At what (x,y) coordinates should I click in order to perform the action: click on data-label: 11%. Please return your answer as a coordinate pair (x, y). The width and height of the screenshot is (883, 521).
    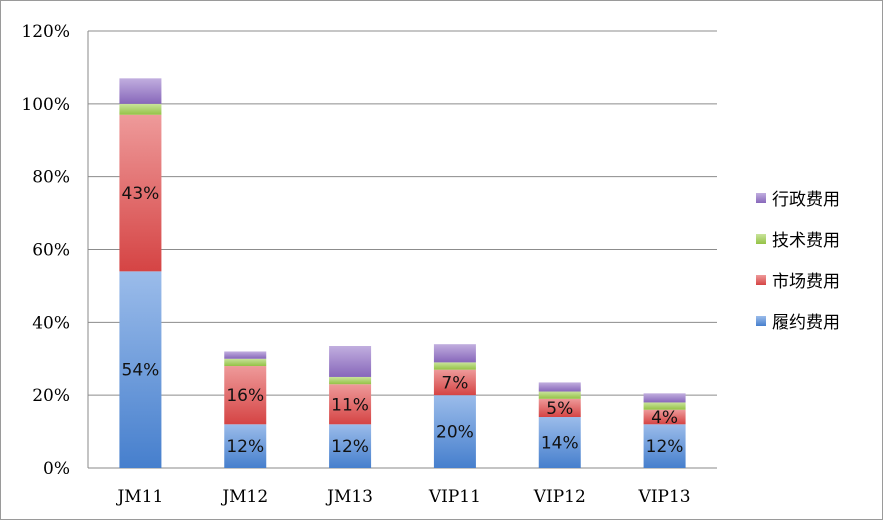
    Looking at the image, I should click on (350, 405).